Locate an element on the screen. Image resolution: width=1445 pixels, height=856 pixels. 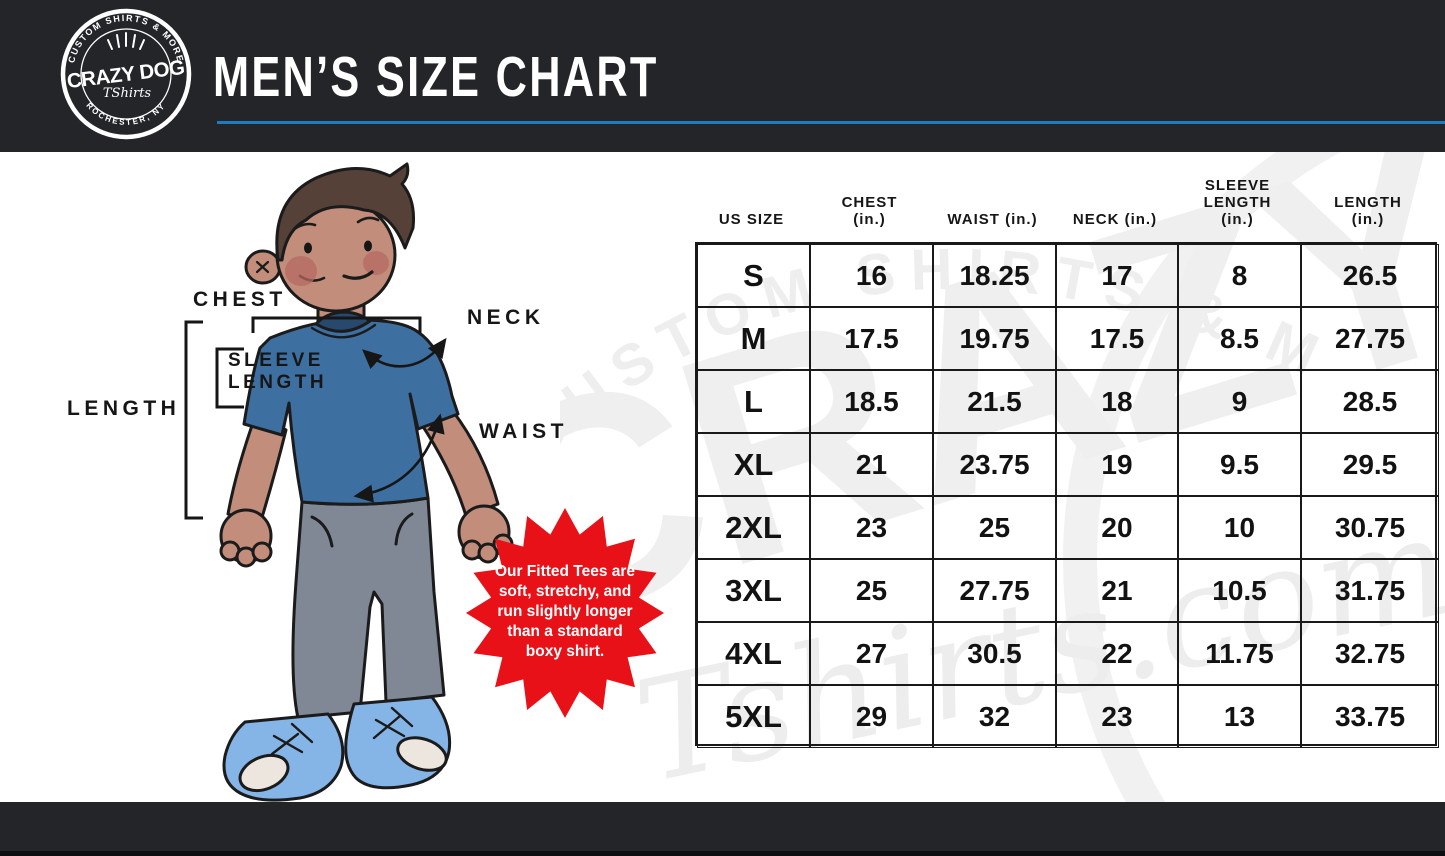
table-cell: 23.75 is located at coordinates (994, 464).